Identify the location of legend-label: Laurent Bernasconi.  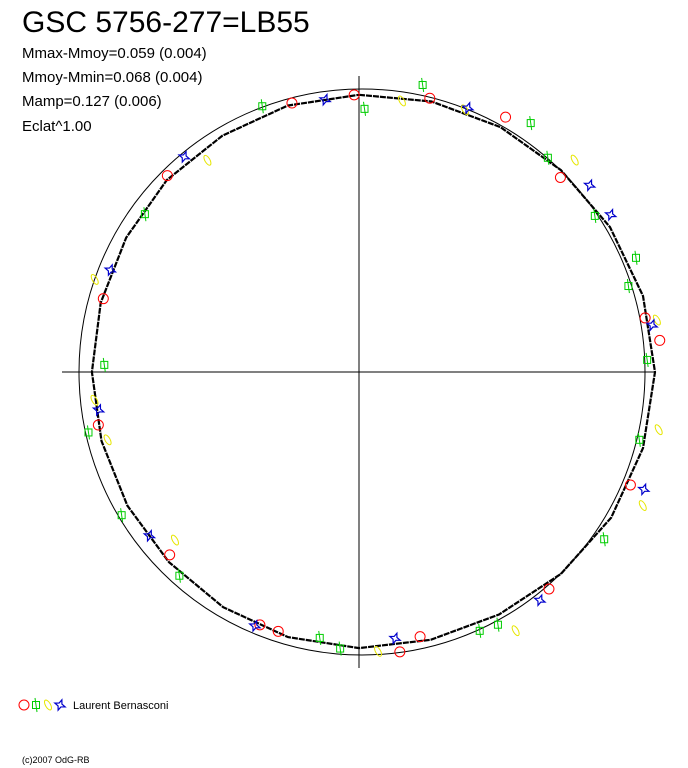
(120, 706).